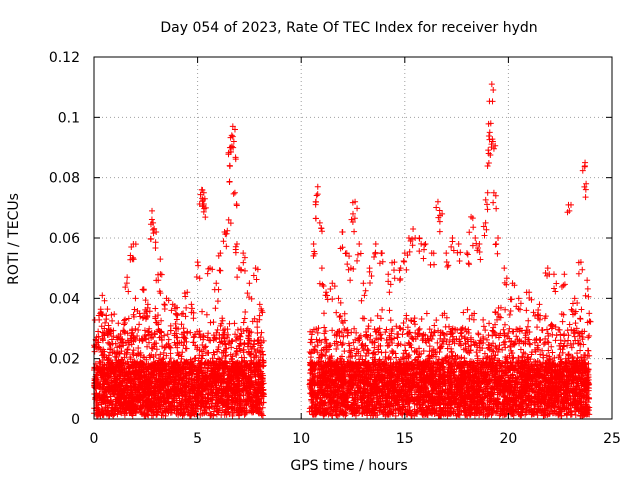 The image size is (640, 484). What do you see at coordinates (348, 466) in the screenshot?
I see `x-axis-label: GPS time / hours` at bounding box center [348, 466].